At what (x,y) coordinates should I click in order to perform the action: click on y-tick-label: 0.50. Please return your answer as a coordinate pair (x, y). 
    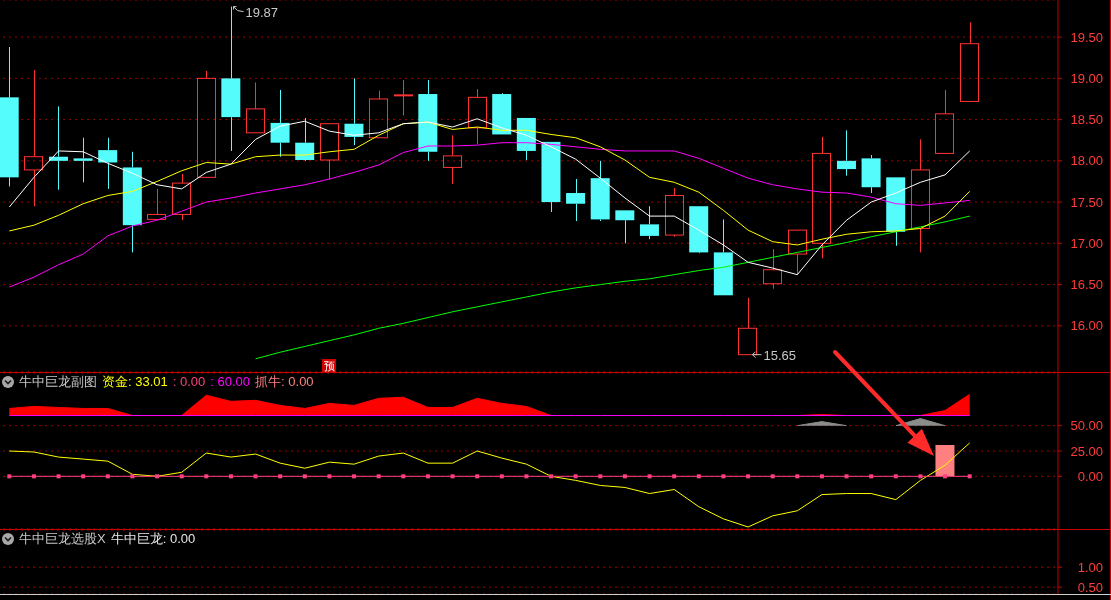
    Looking at the image, I should click on (1090, 587).